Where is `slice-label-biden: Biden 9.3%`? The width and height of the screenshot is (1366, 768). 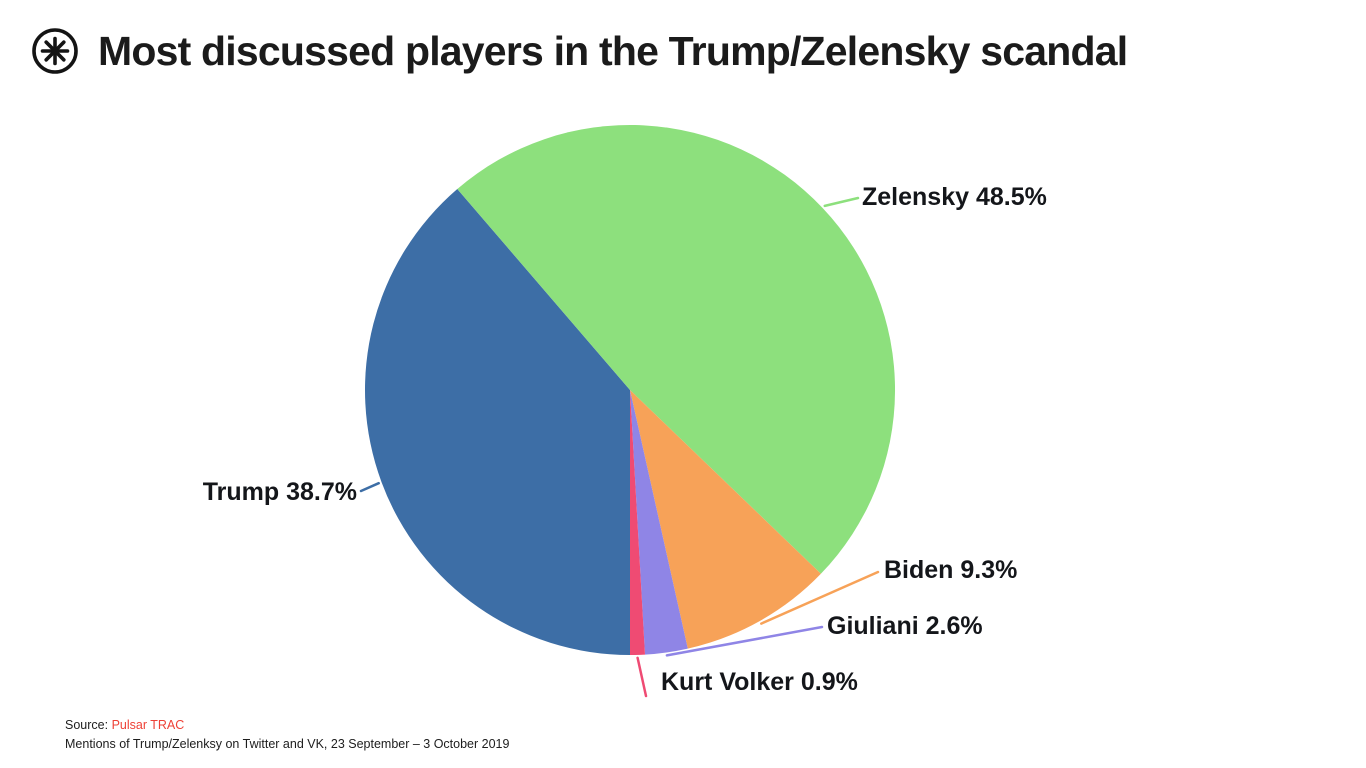 slice-label-biden: Biden 9.3% is located at coordinates (951, 570).